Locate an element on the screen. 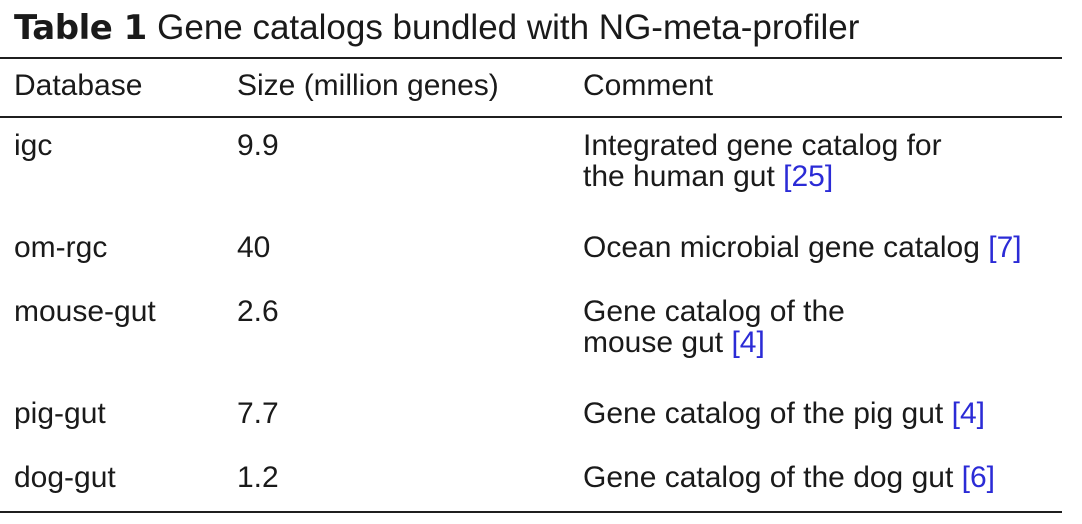  cell-comment: Gene catalog of the mouse gut [4] is located at coordinates (714, 327).